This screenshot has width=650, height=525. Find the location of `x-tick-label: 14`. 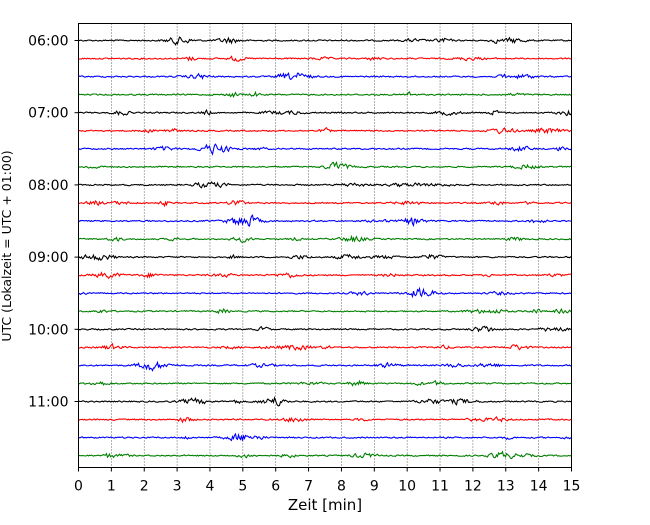

x-tick-label: 14 is located at coordinates (539, 487).